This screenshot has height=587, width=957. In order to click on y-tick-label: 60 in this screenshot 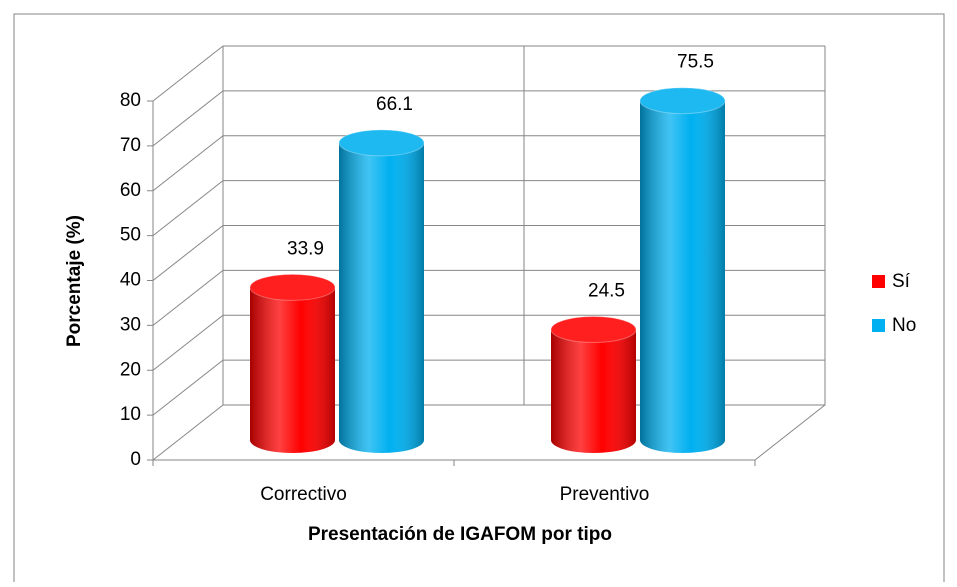, I will do `click(130, 190)`.